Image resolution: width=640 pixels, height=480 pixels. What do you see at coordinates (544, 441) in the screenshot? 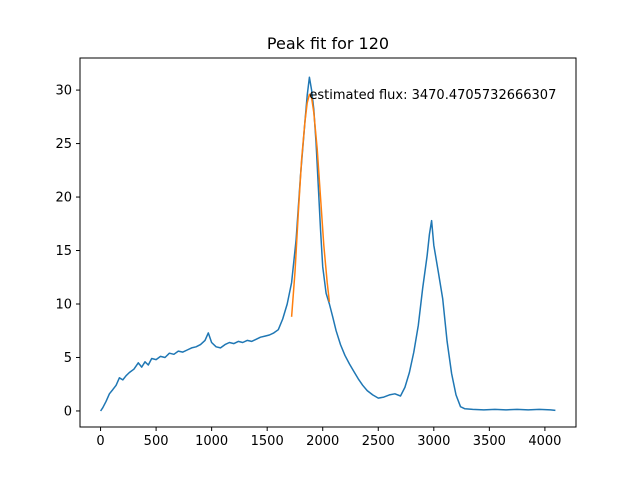
I see `x-tick-label: 4000` at bounding box center [544, 441].